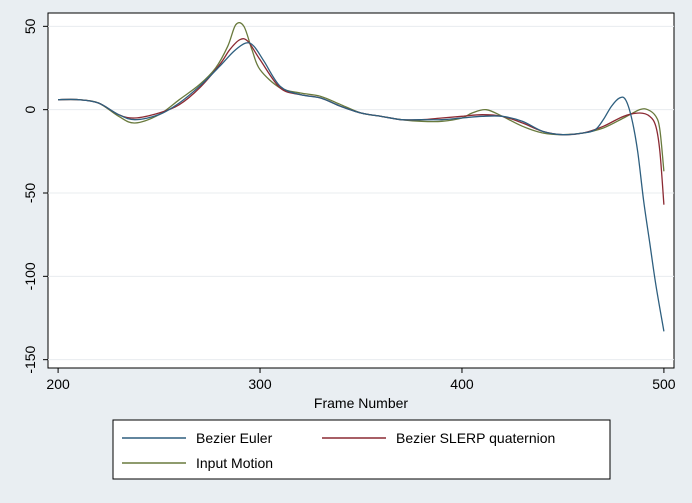  Describe the element at coordinates (462, 384) in the screenshot. I see `x-tick-label: 400` at that location.